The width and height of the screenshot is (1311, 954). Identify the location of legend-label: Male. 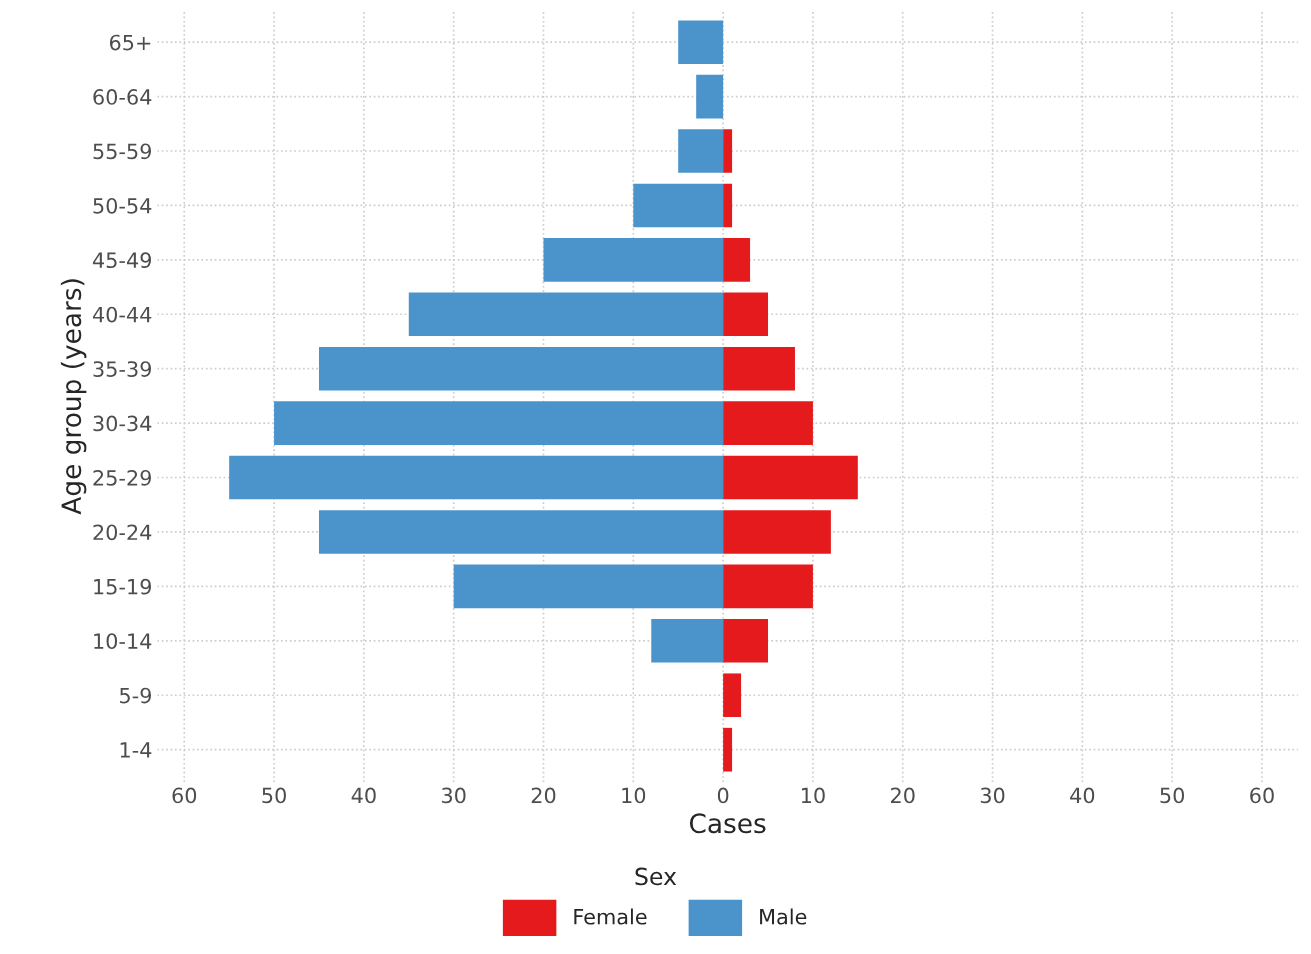
(783, 916).